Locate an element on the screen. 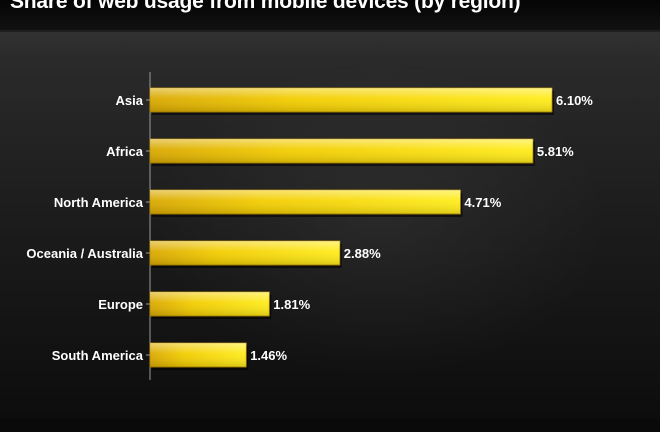 This screenshot has width=660, height=432. value-label: 2.88% is located at coordinates (362, 253).